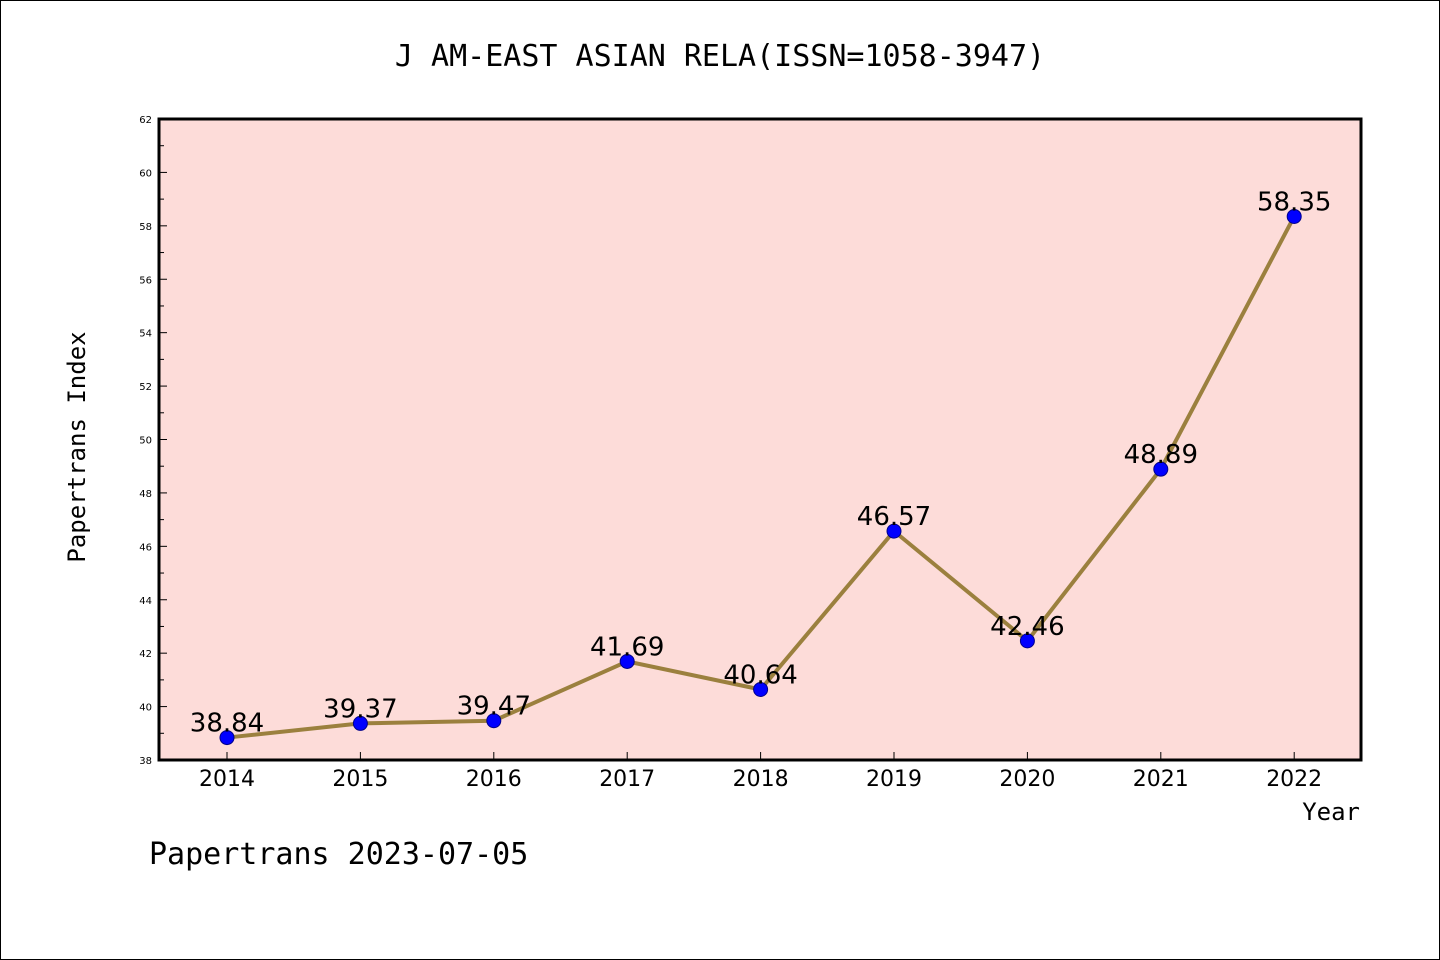  What do you see at coordinates (145, 173) in the screenshot?
I see `y-tick-label: 60` at bounding box center [145, 173].